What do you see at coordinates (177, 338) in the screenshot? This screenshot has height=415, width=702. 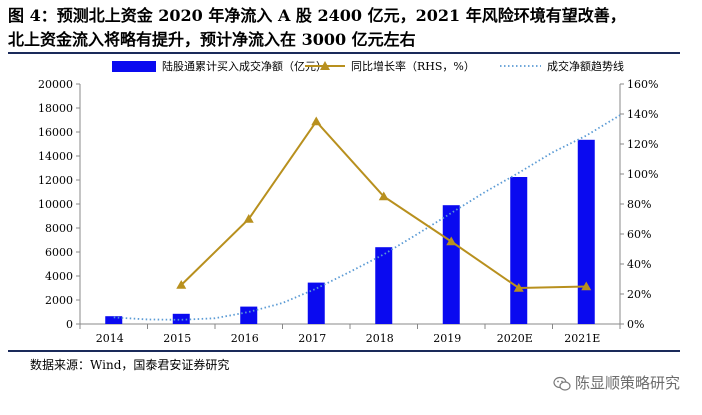 I see `x-tick-label: 2015` at bounding box center [177, 338].